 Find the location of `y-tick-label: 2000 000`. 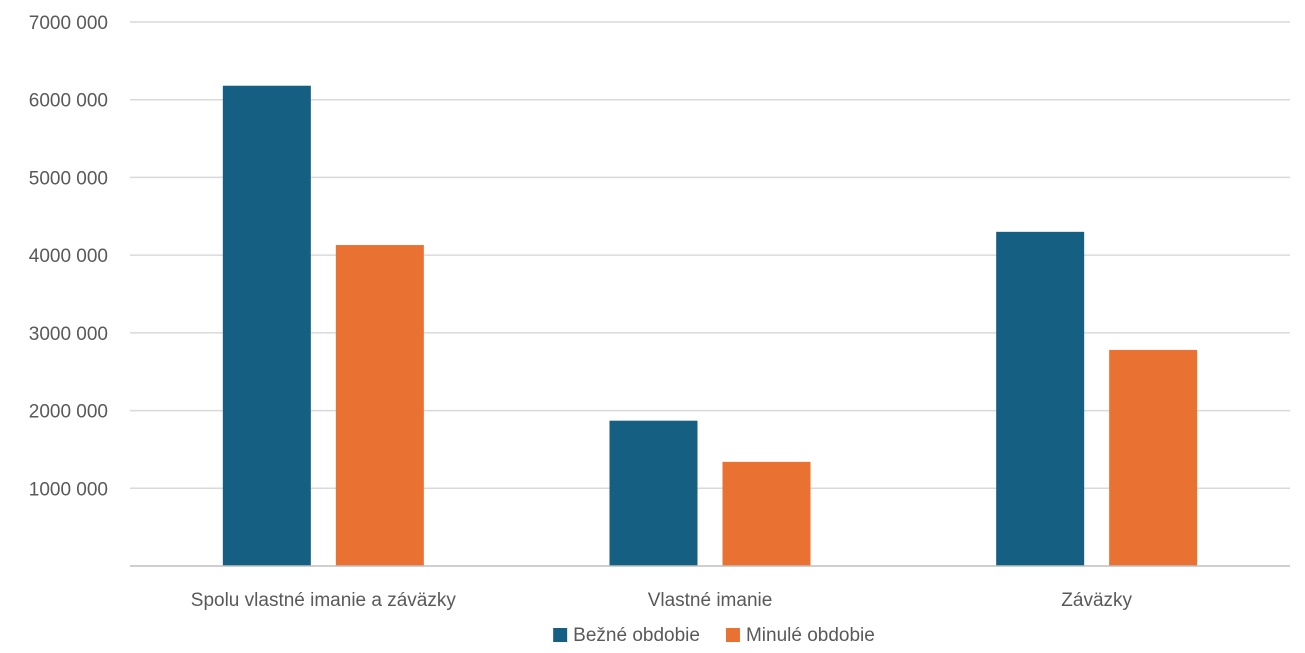

y-tick-label: 2000 000 is located at coordinates (68, 412).